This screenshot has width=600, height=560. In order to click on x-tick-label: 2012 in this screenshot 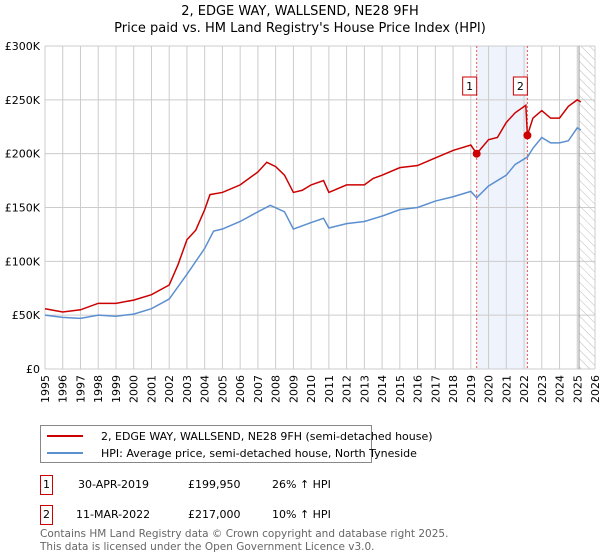, I will do `click(347, 389)`.